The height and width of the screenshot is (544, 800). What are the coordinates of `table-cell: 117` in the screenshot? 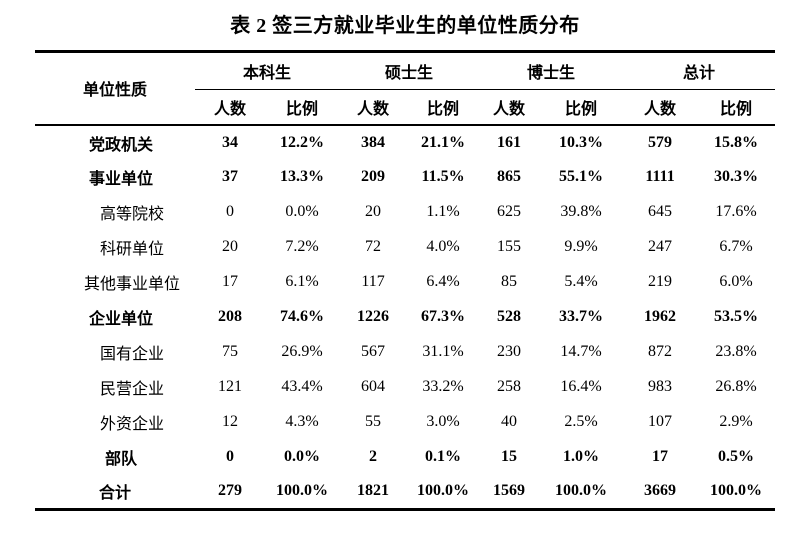 It's located at (373, 281).